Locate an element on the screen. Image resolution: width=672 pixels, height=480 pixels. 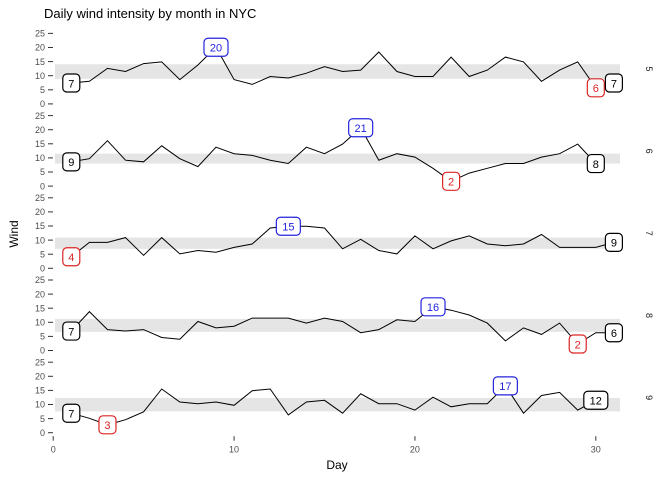
x-axis-title: Day is located at coordinates (337, 465).